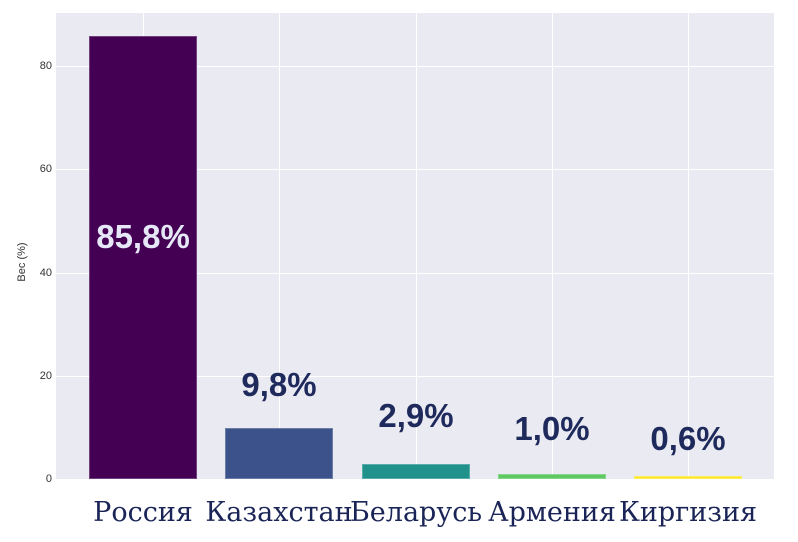  I want to click on bar-value-label: 2,9%, so click(416, 415).